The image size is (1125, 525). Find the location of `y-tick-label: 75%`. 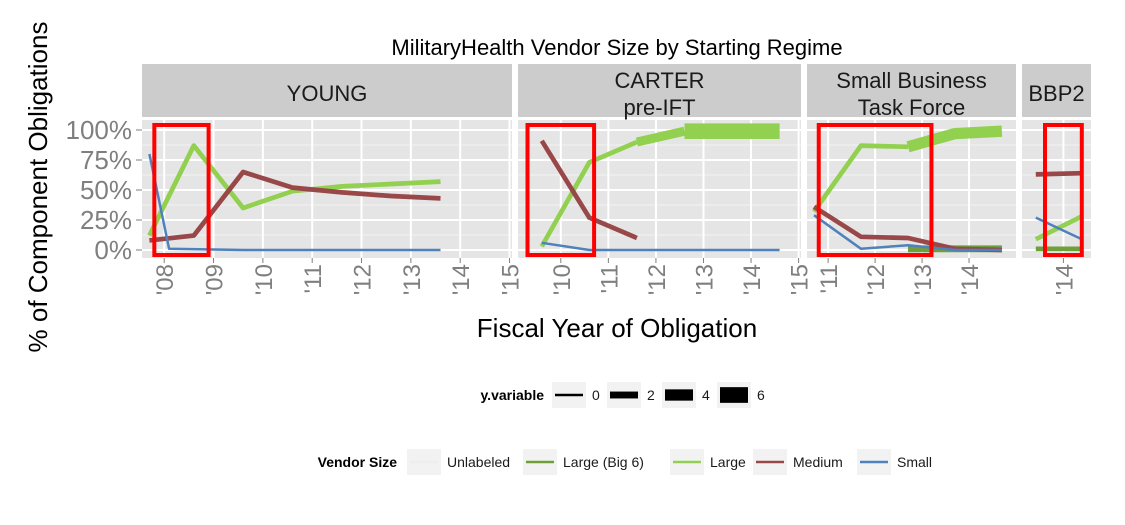

y-tick-label: 75% is located at coordinates (106, 160).